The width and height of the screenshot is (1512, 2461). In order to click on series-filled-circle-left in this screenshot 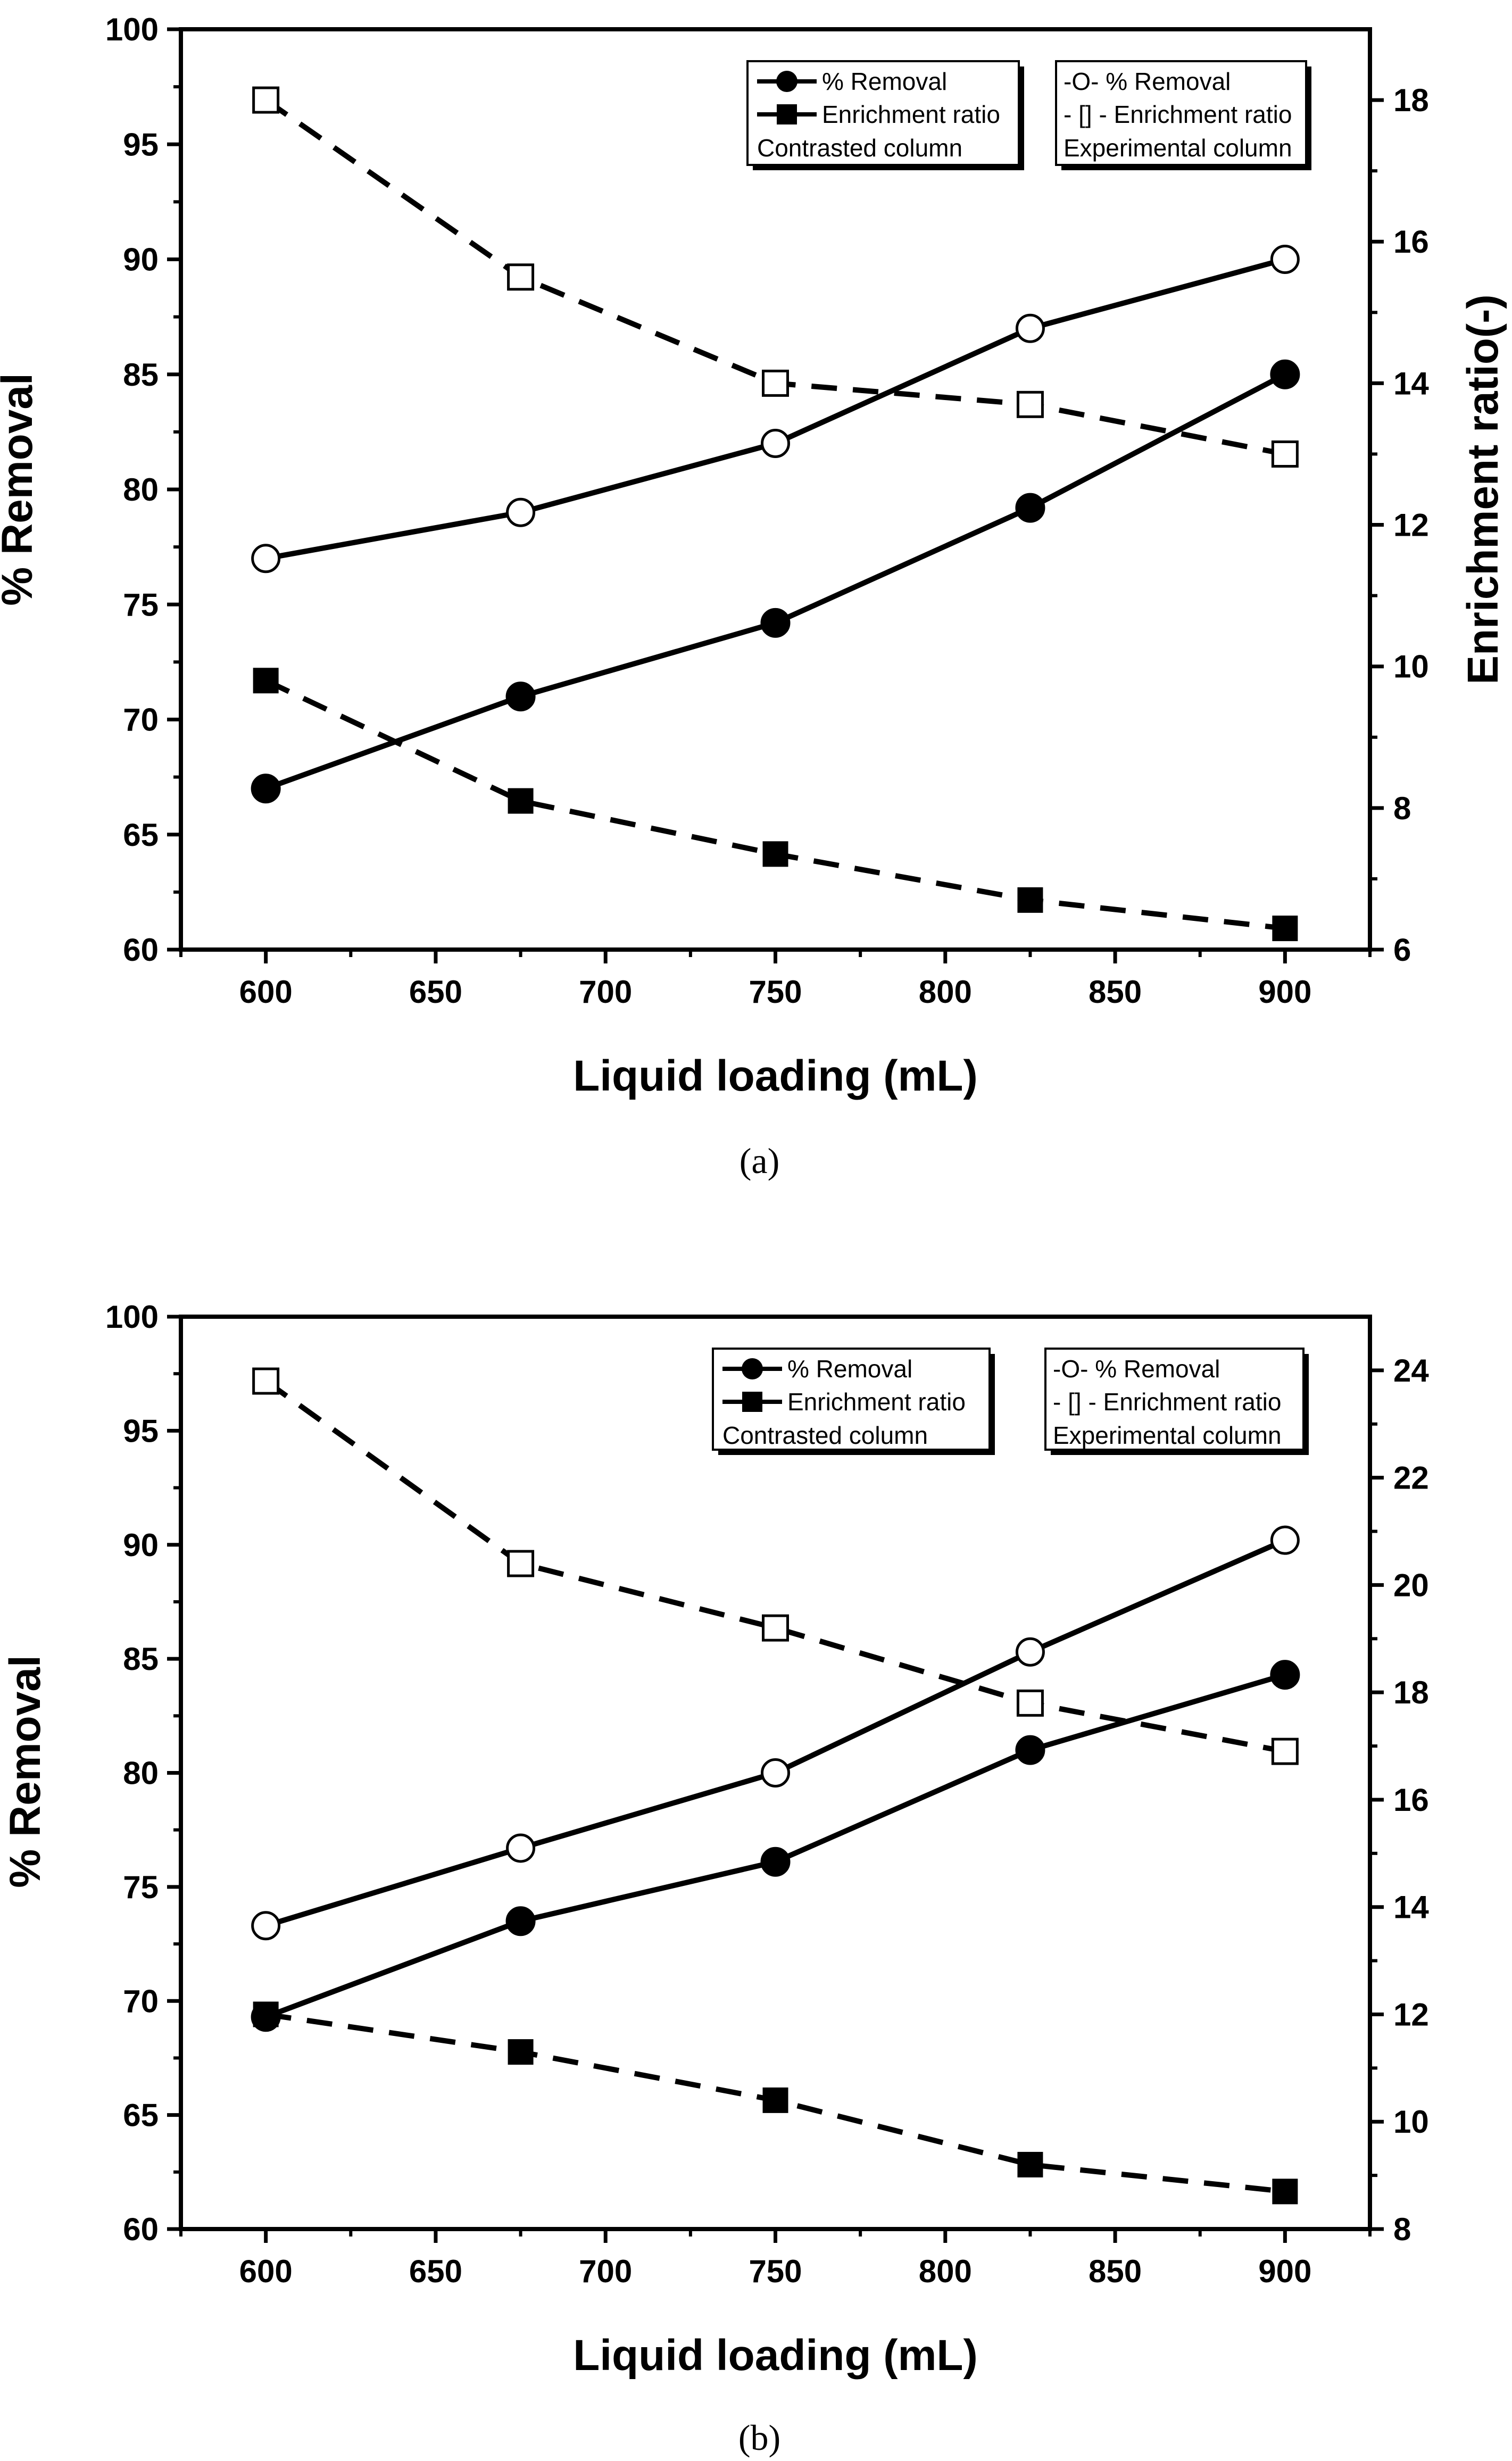, I will do `click(775, 581)`.